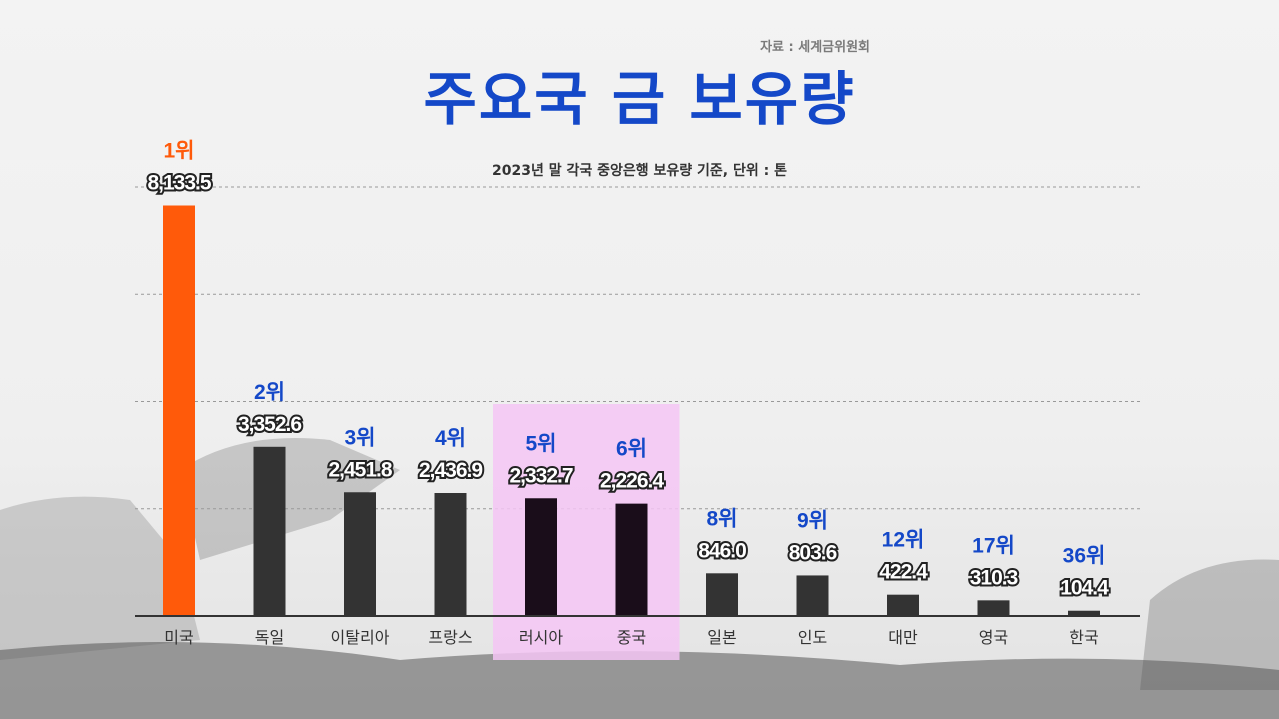 The image size is (1279, 719). Describe the element at coordinates (360, 437) in the screenshot. I see `rank-label: 3위` at that location.